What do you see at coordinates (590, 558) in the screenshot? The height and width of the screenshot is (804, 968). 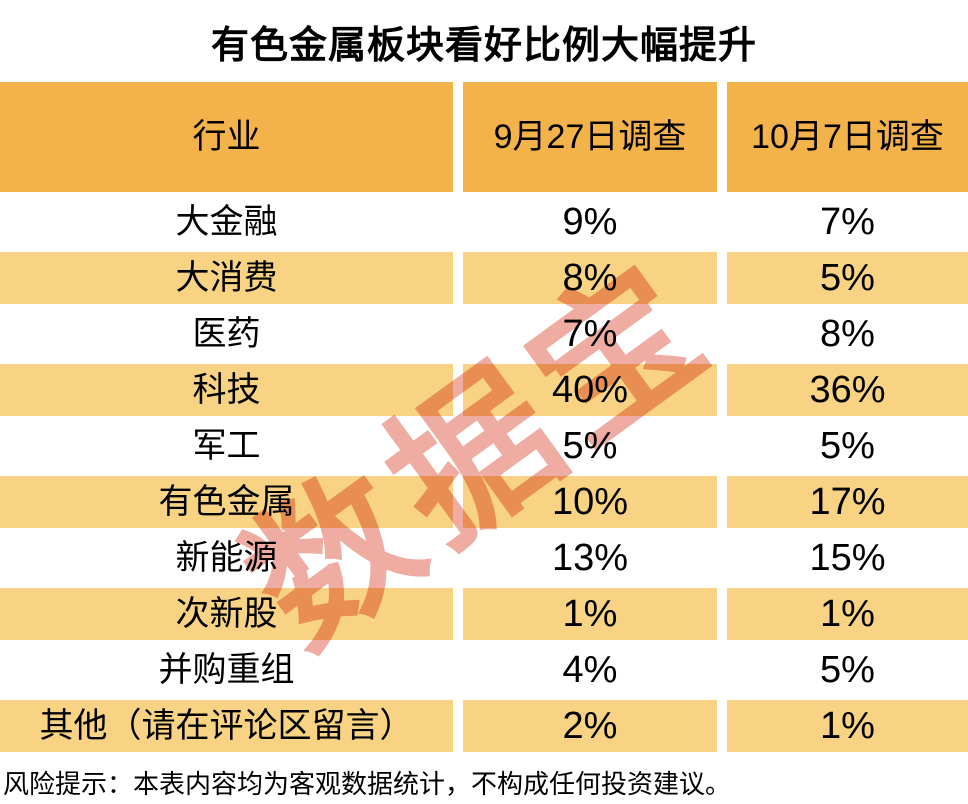 I see `sep27-value-cell: 13%` at bounding box center [590, 558].